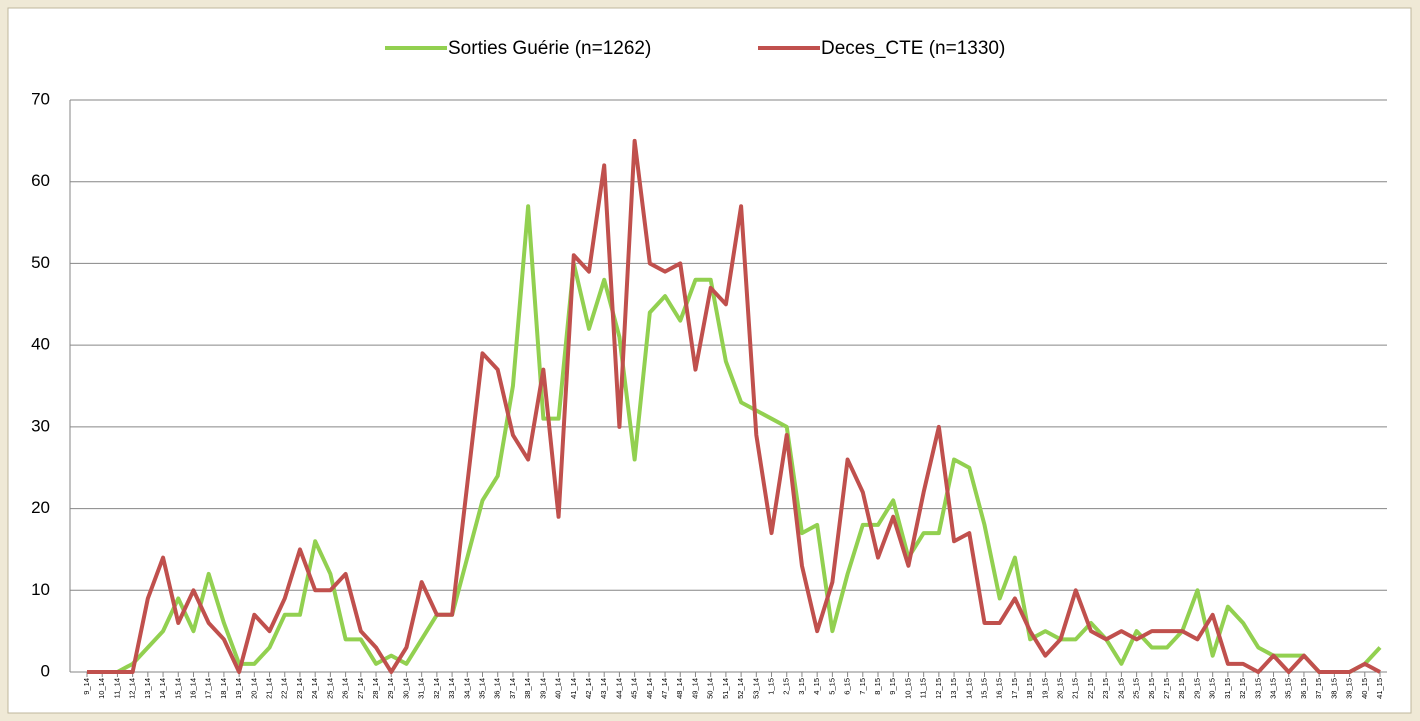 This screenshot has width=1420, height=721. What do you see at coordinates (1181, 688) in the screenshot?
I see `x-tick-label: 28_15` at bounding box center [1181, 688].